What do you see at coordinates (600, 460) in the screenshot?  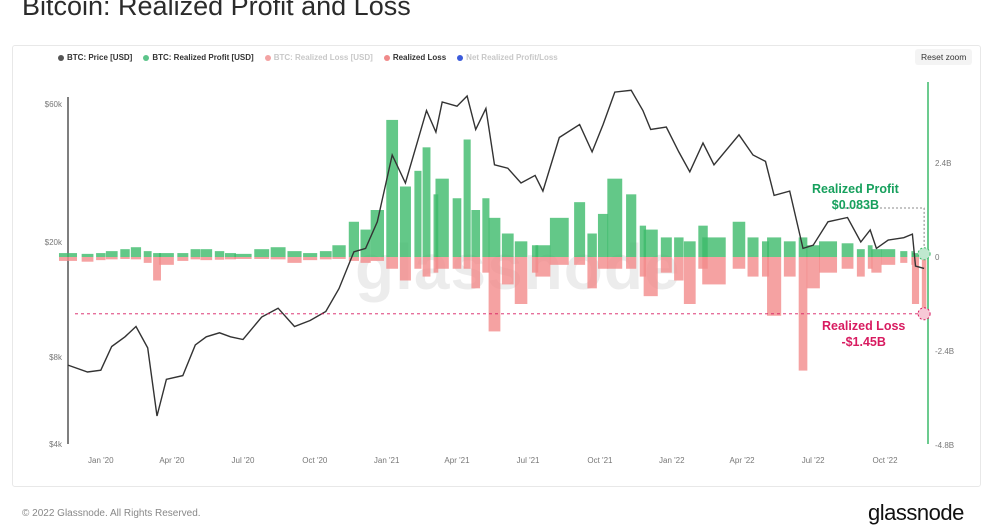 I see `x-tick-label: Oct '21` at bounding box center [600, 460].